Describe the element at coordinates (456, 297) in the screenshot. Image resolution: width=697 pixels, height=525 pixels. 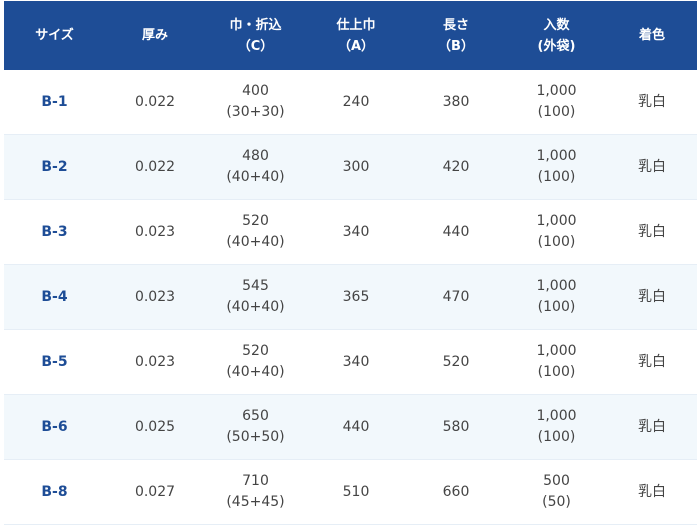
I see `length-cell: 470` at that location.